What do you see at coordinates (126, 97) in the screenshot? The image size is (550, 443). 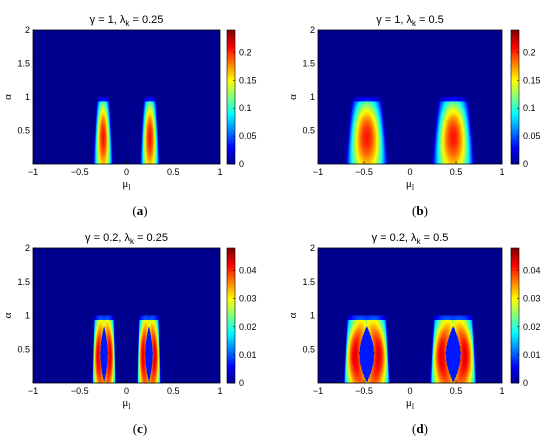 I see `heatmap-background` at bounding box center [126, 97].